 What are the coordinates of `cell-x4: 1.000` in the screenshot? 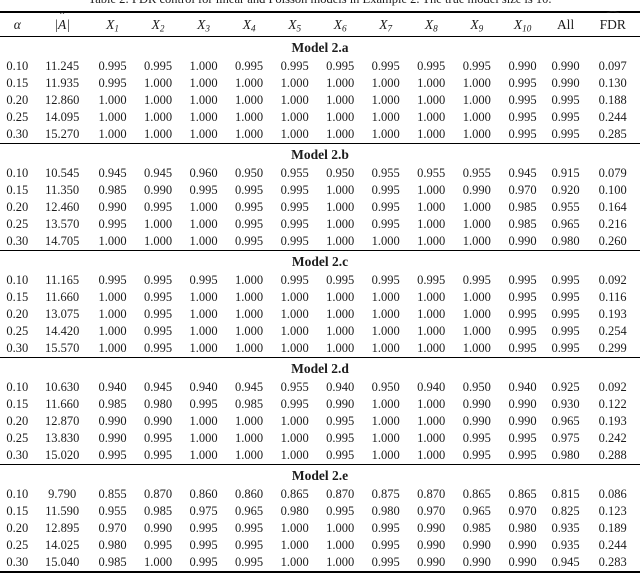 It's located at (249, 348).